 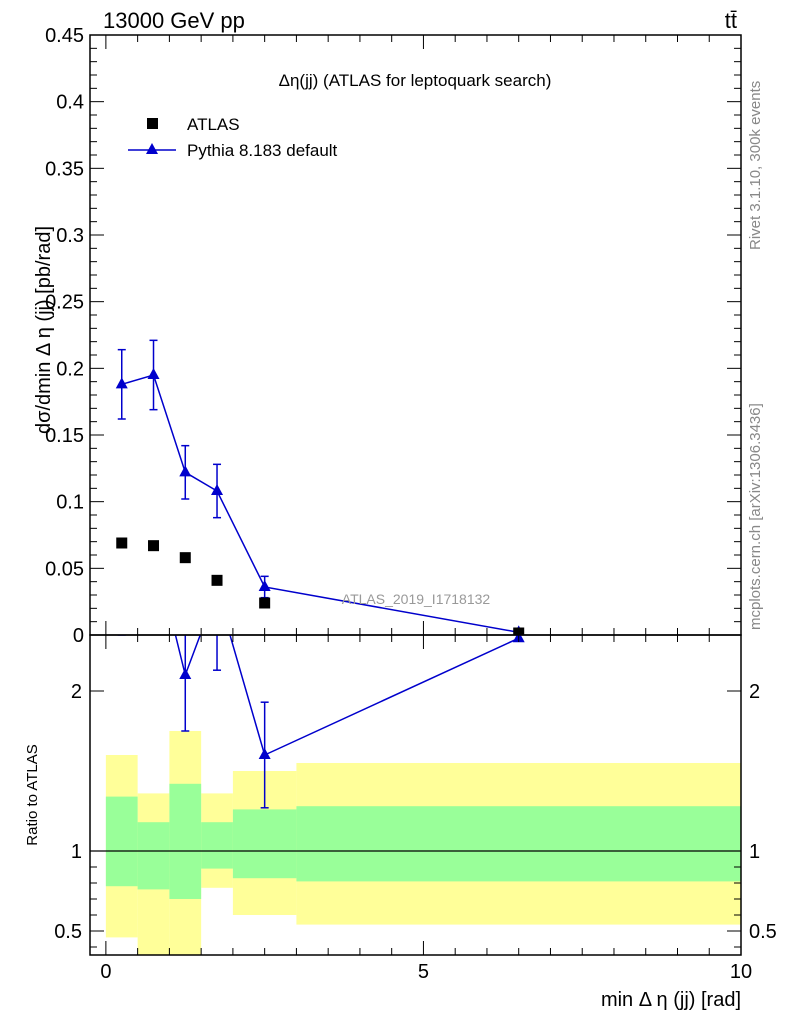 What do you see at coordinates (262, 150) in the screenshot?
I see `legend-label-pythia: Pythia 8.183 default` at bounding box center [262, 150].